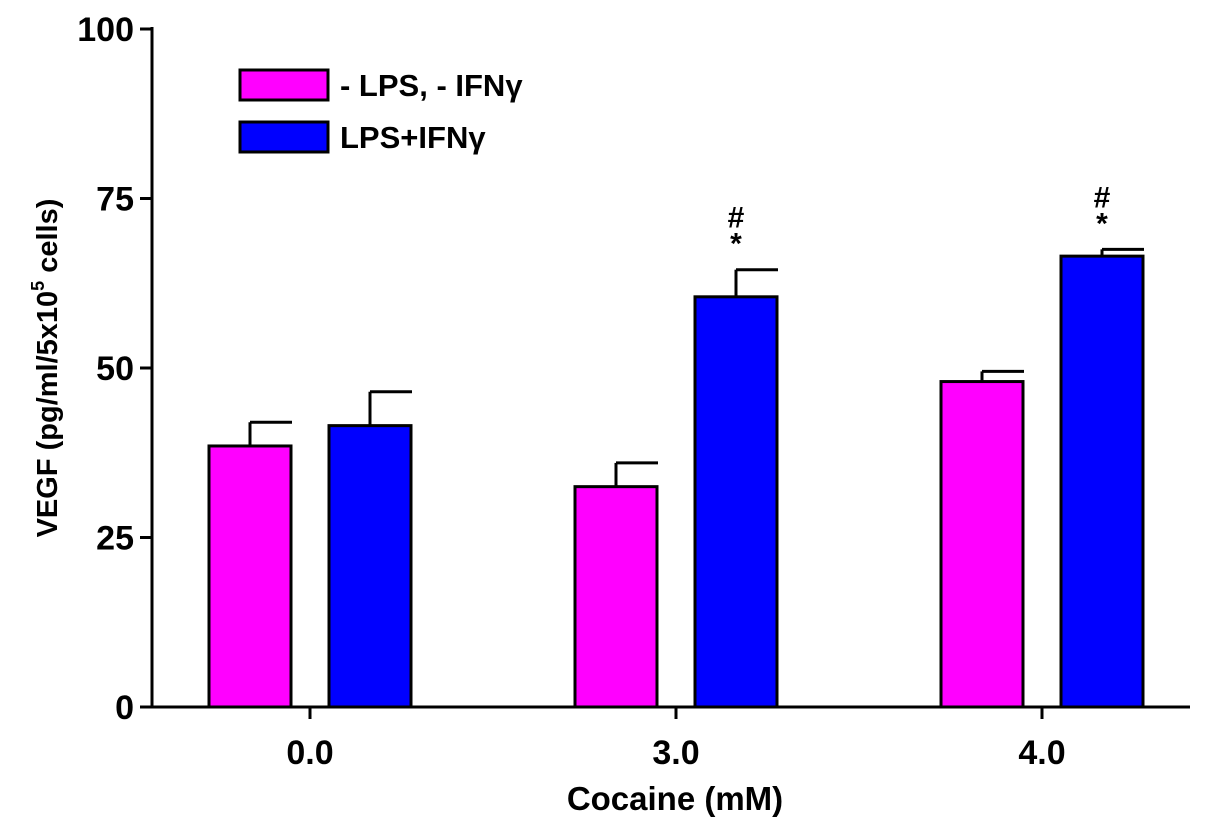 This screenshot has height=835, width=1205. What do you see at coordinates (309, 753) in the screenshot?
I see `x-tick-label: 0.0` at bounding box center [309, 753].